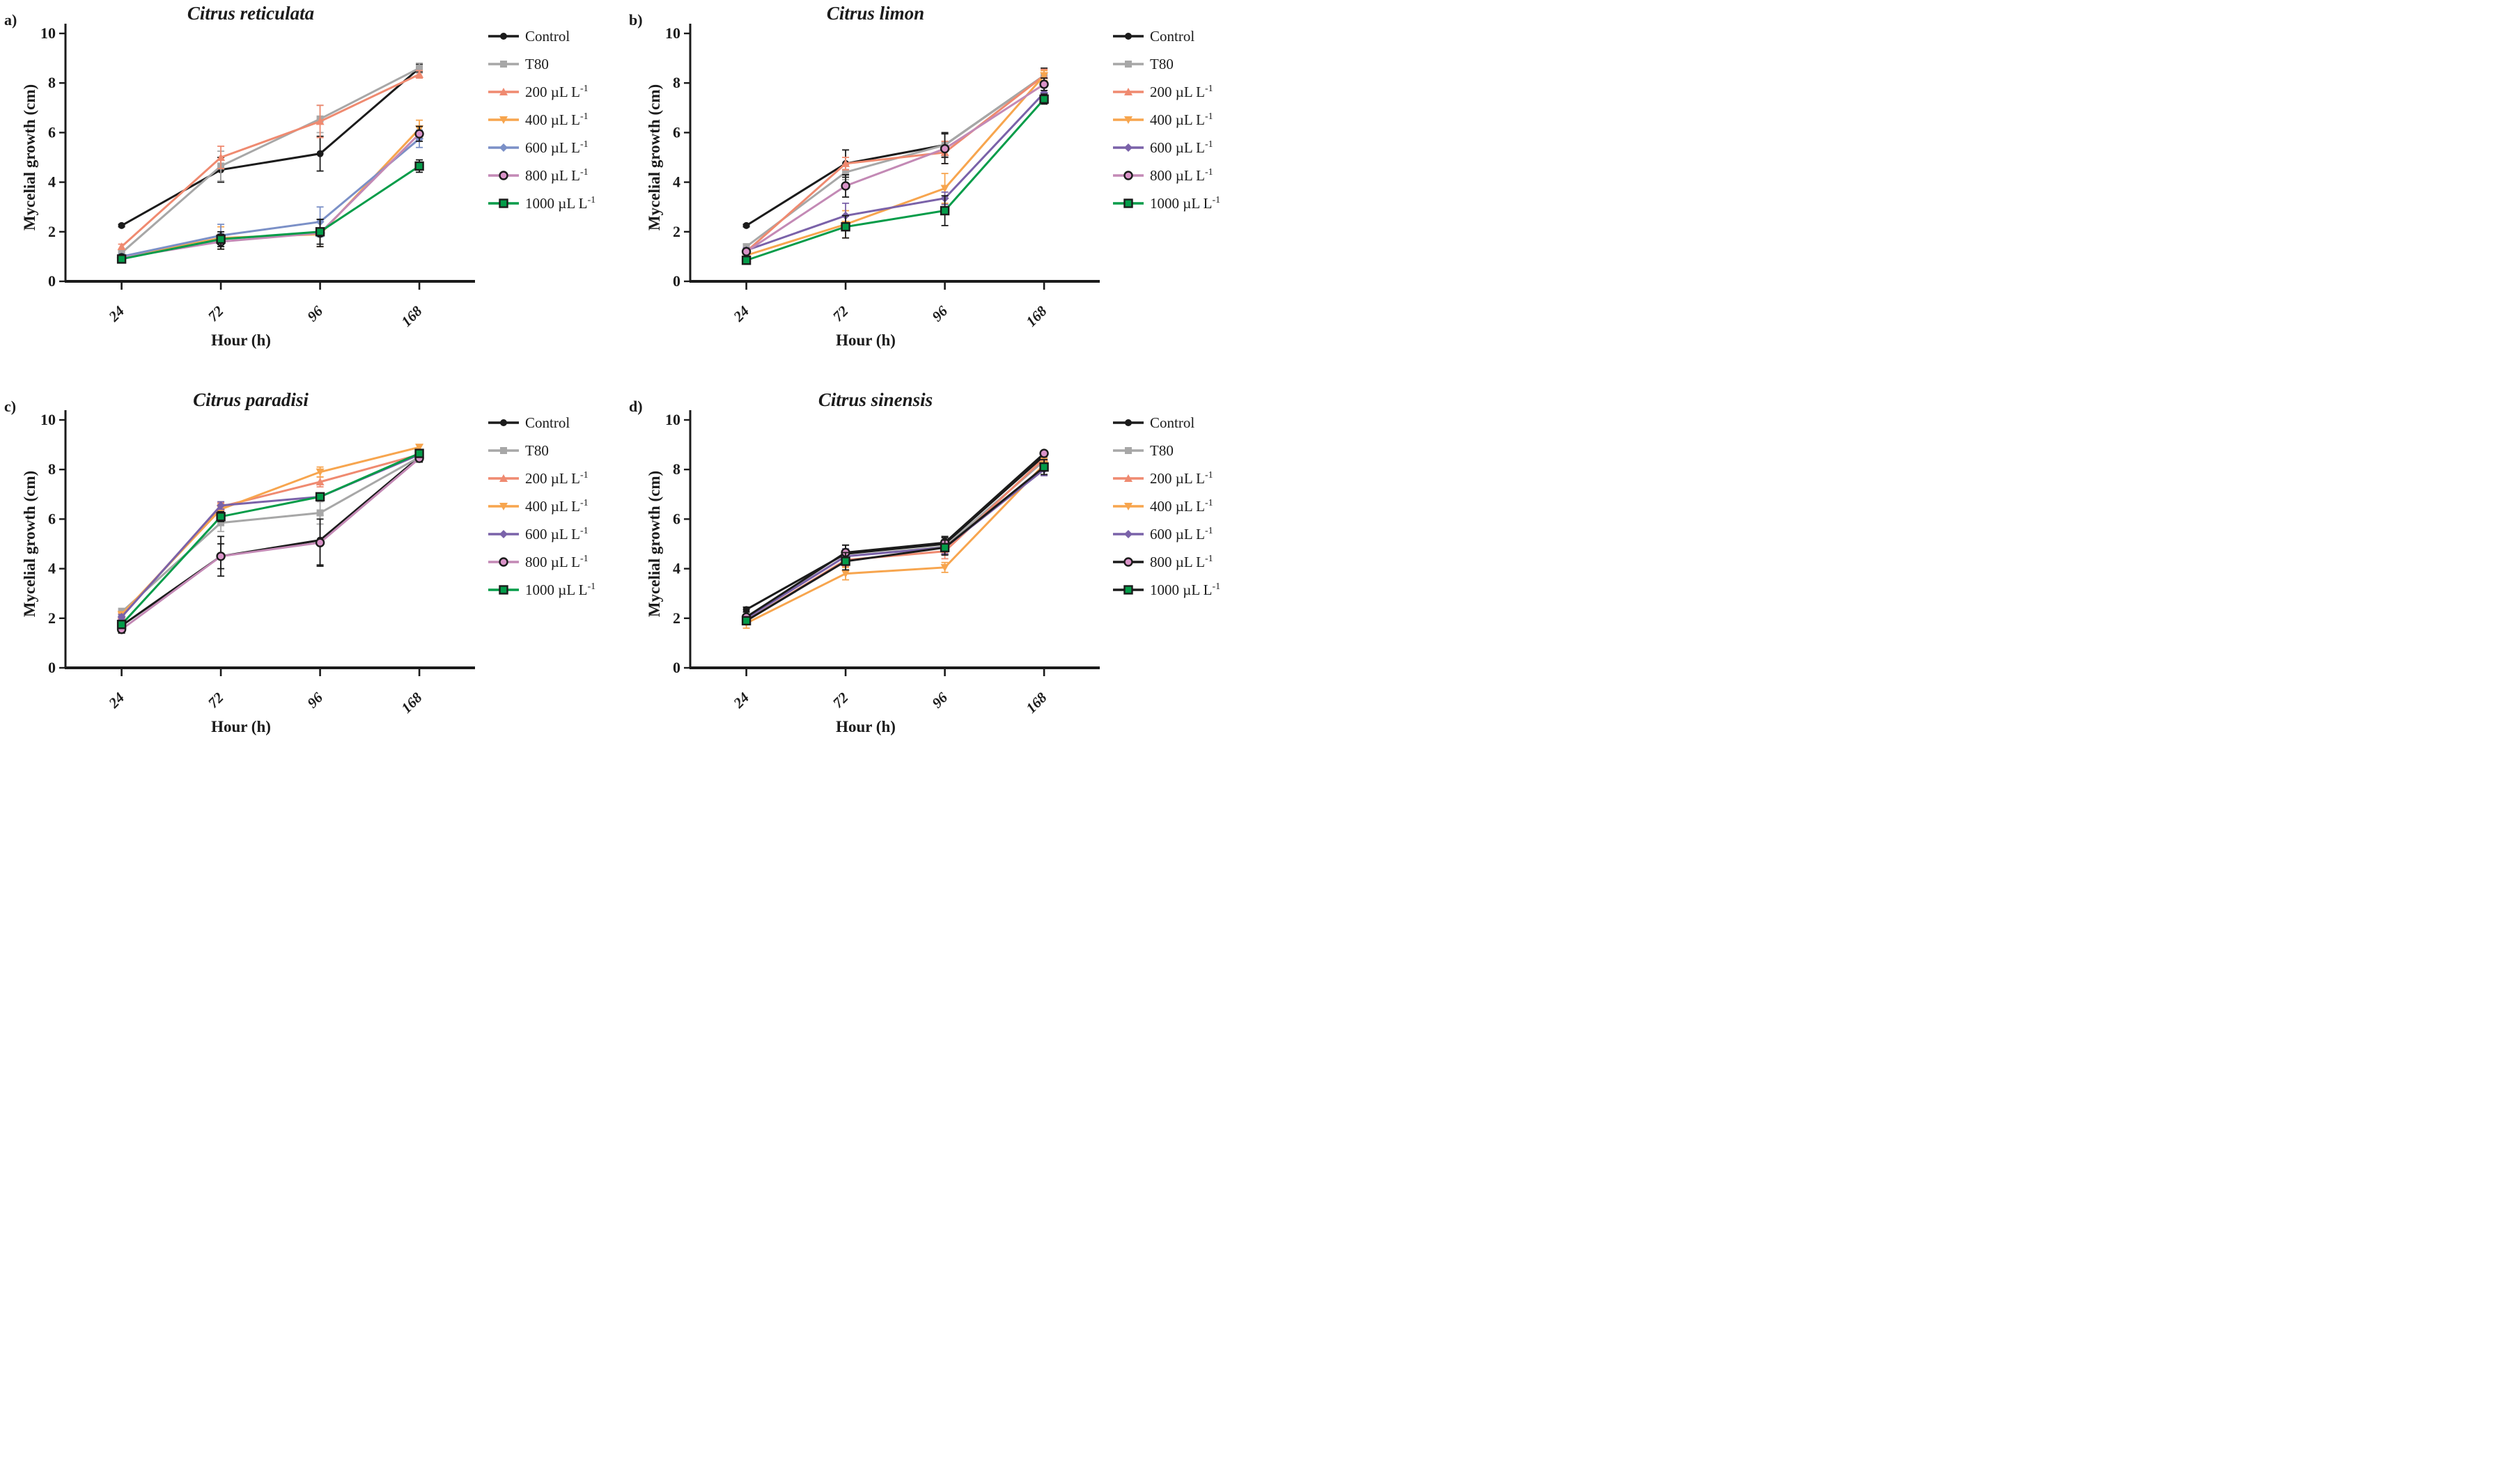  I want to click on panel-title-citrus-reticulata: Citrus reticulata, so click(251, 13).